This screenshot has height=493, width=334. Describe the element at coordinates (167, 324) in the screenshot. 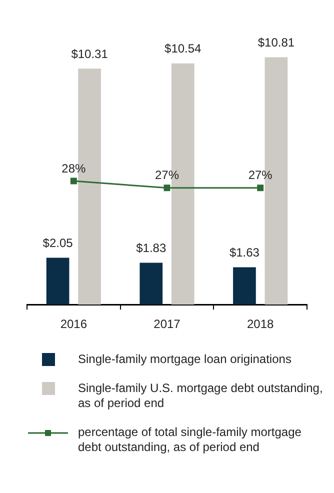

I see `x-tick-label: 2017` at that location.